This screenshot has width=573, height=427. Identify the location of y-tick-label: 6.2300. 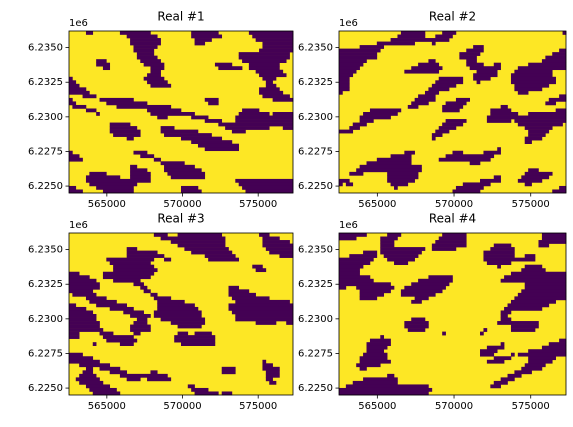
(315, 319).